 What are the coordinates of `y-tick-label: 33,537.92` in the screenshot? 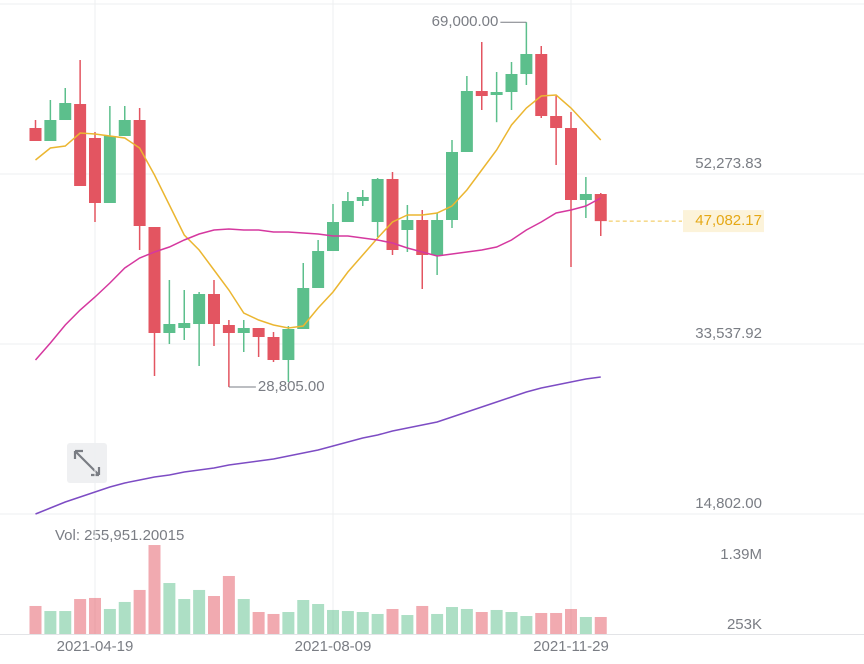 It's located at (728, 333).